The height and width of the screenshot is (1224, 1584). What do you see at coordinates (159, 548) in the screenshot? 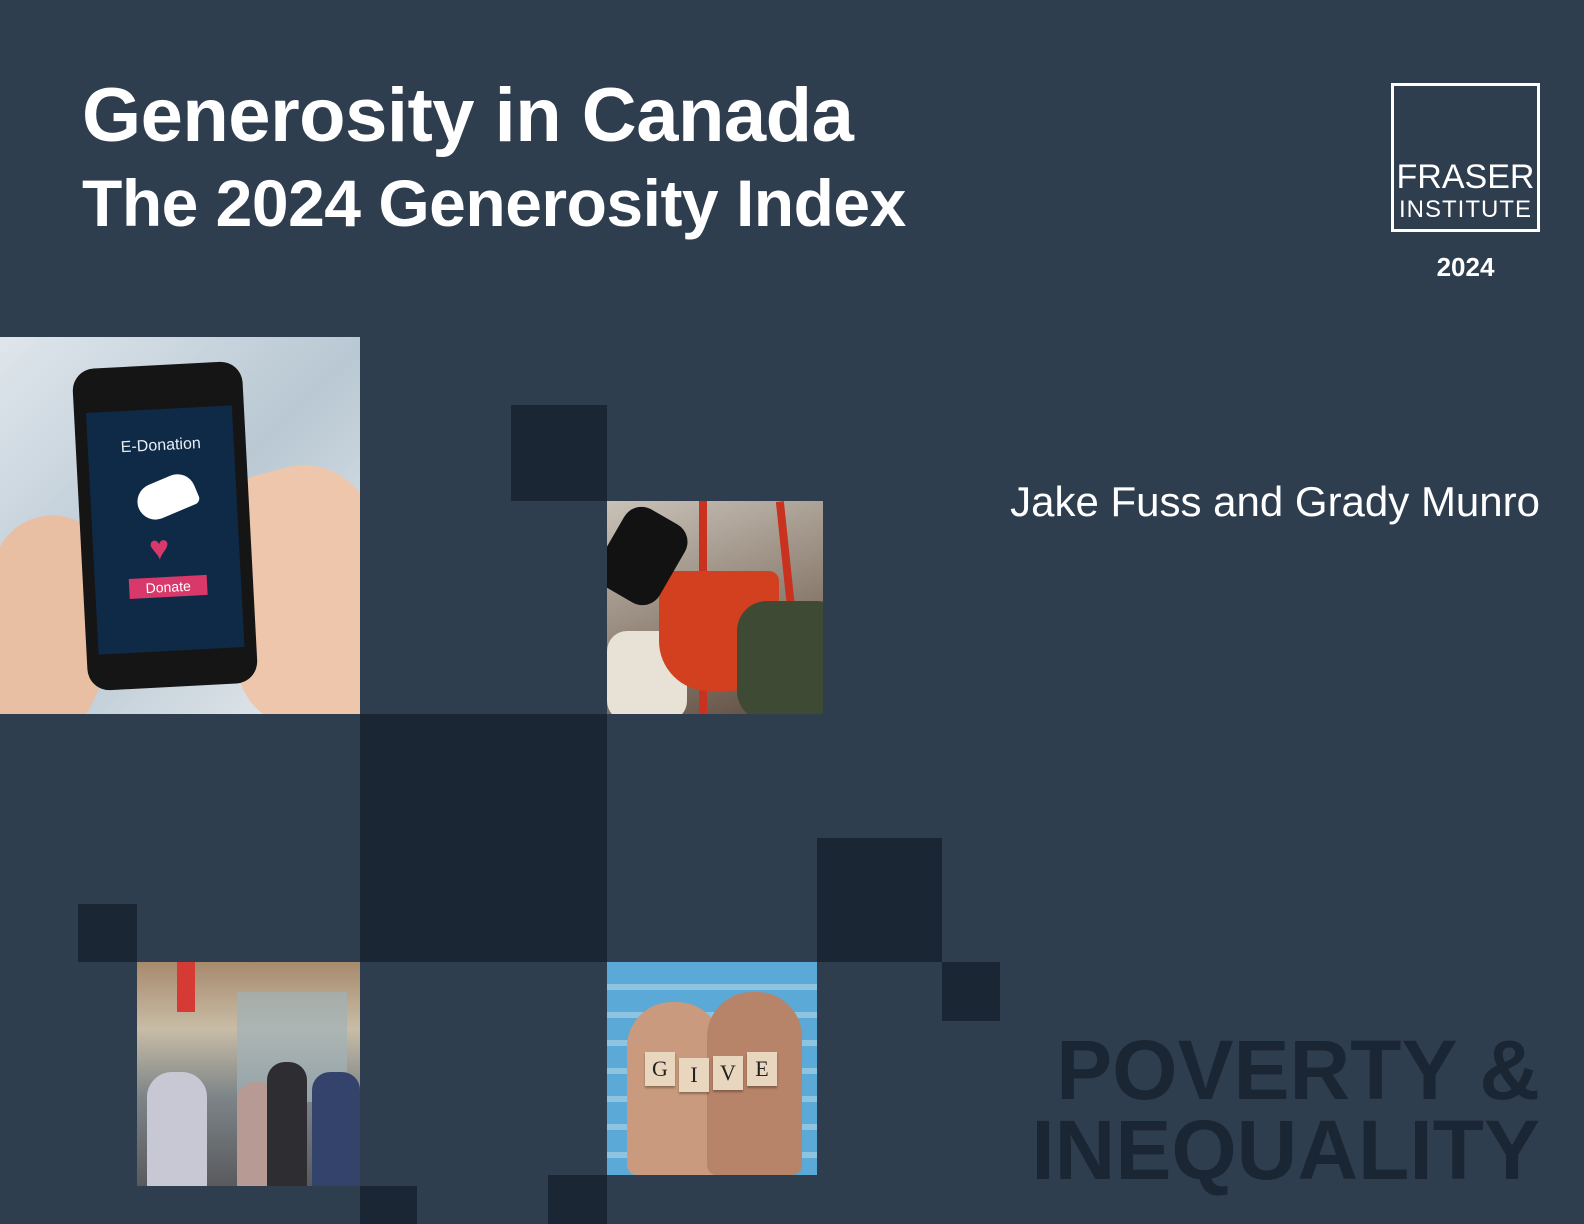
I see `heart-icon: ♥` at bounding box center [159, 548].